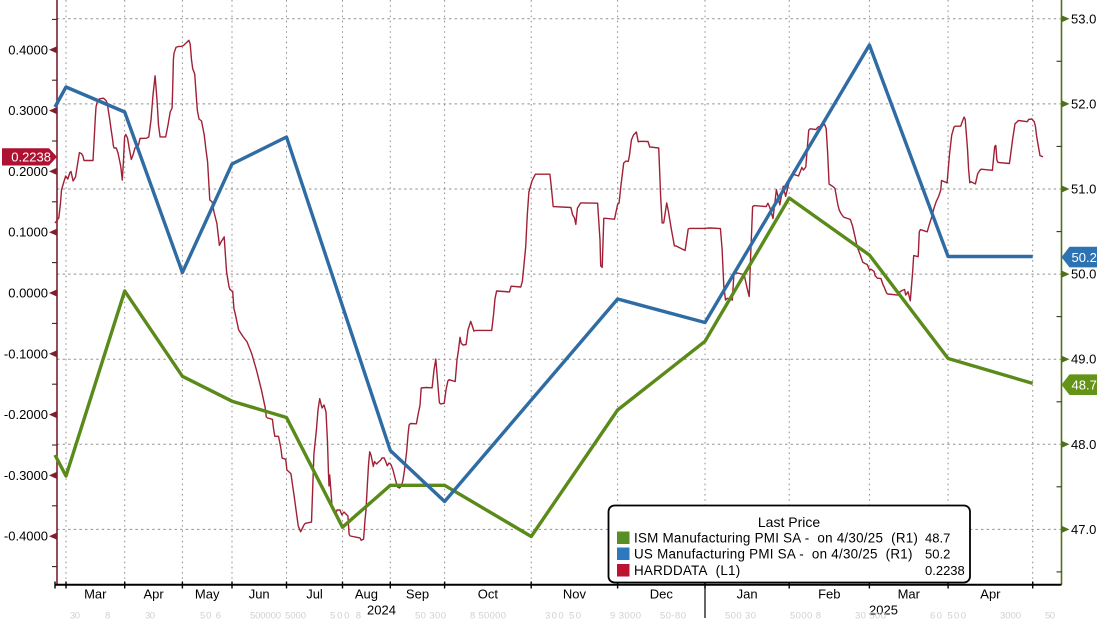 The width and height of the screenshot is (1099, 619). What do you see at coordinates (829, 594) in the screenshot?
I see `svg-text: Feb` at bounding box center [829, 594].